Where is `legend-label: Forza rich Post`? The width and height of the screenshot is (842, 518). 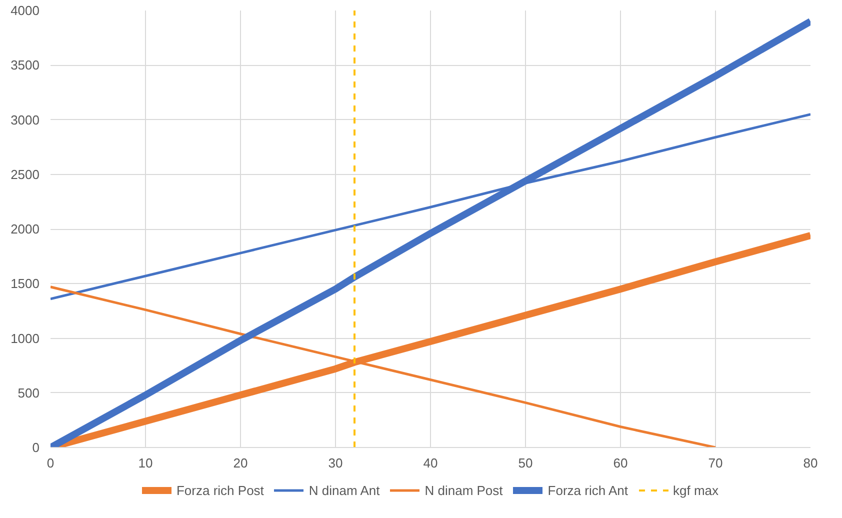
legend-label: Forza rich Post is located at coordinates (220, 490).